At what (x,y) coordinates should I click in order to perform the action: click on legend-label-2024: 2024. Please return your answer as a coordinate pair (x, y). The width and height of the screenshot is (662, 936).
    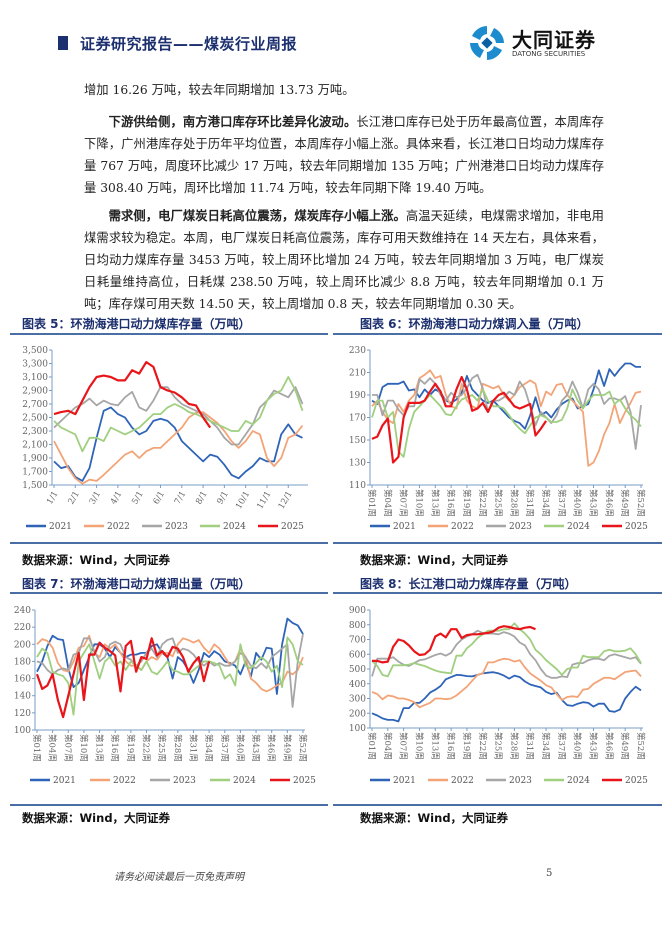
    Looking at the image, I should click on (234, 527).